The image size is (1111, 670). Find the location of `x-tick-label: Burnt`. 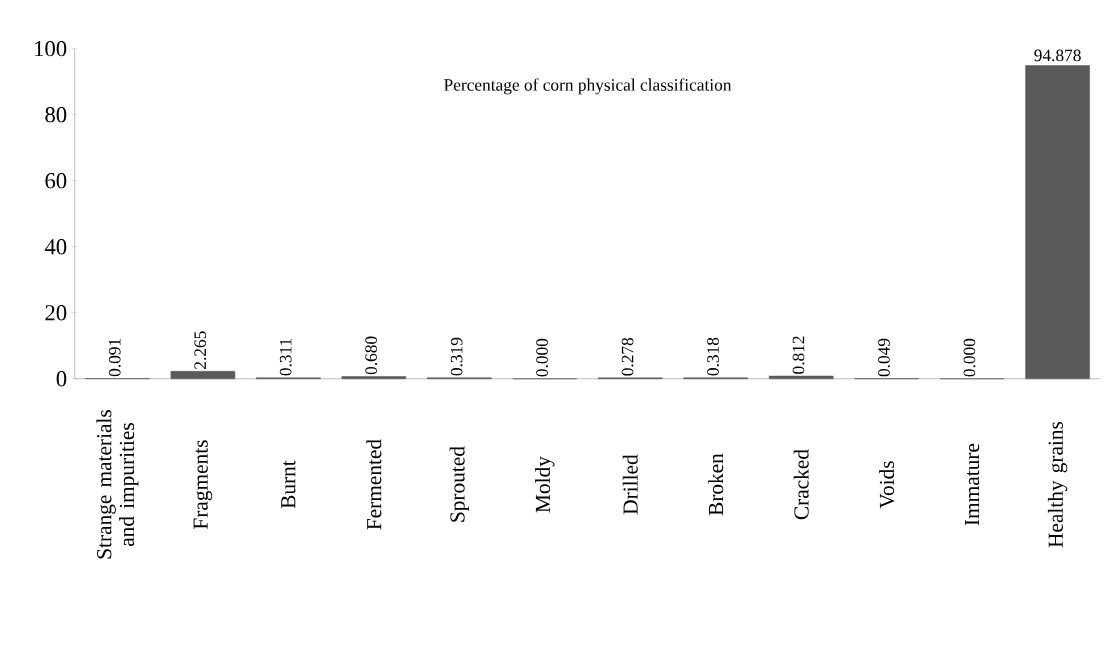

x-tick-label: Burnt is located at coordinates (288, 484).